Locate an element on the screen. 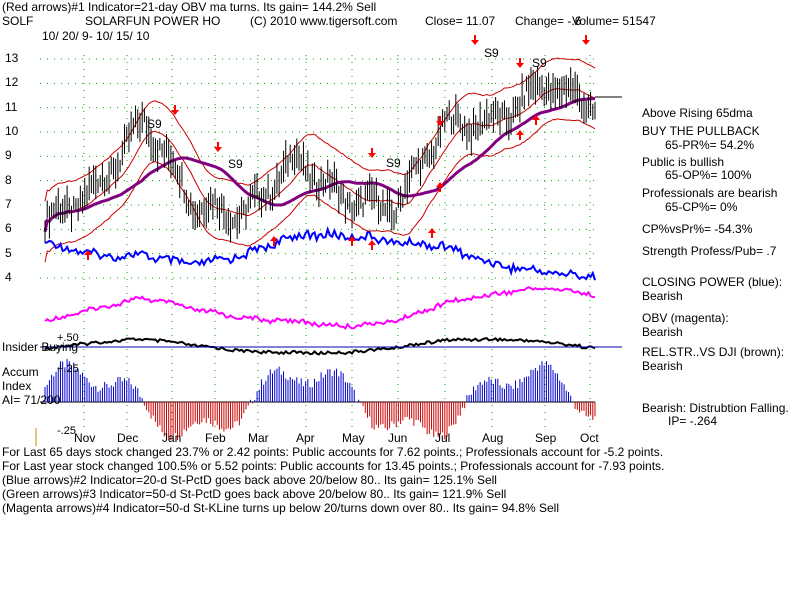 This screenshot has width=800, height=600. bearish-distribution: Bearish: Distrubtion Falling. is located at coordinates (715, 408).